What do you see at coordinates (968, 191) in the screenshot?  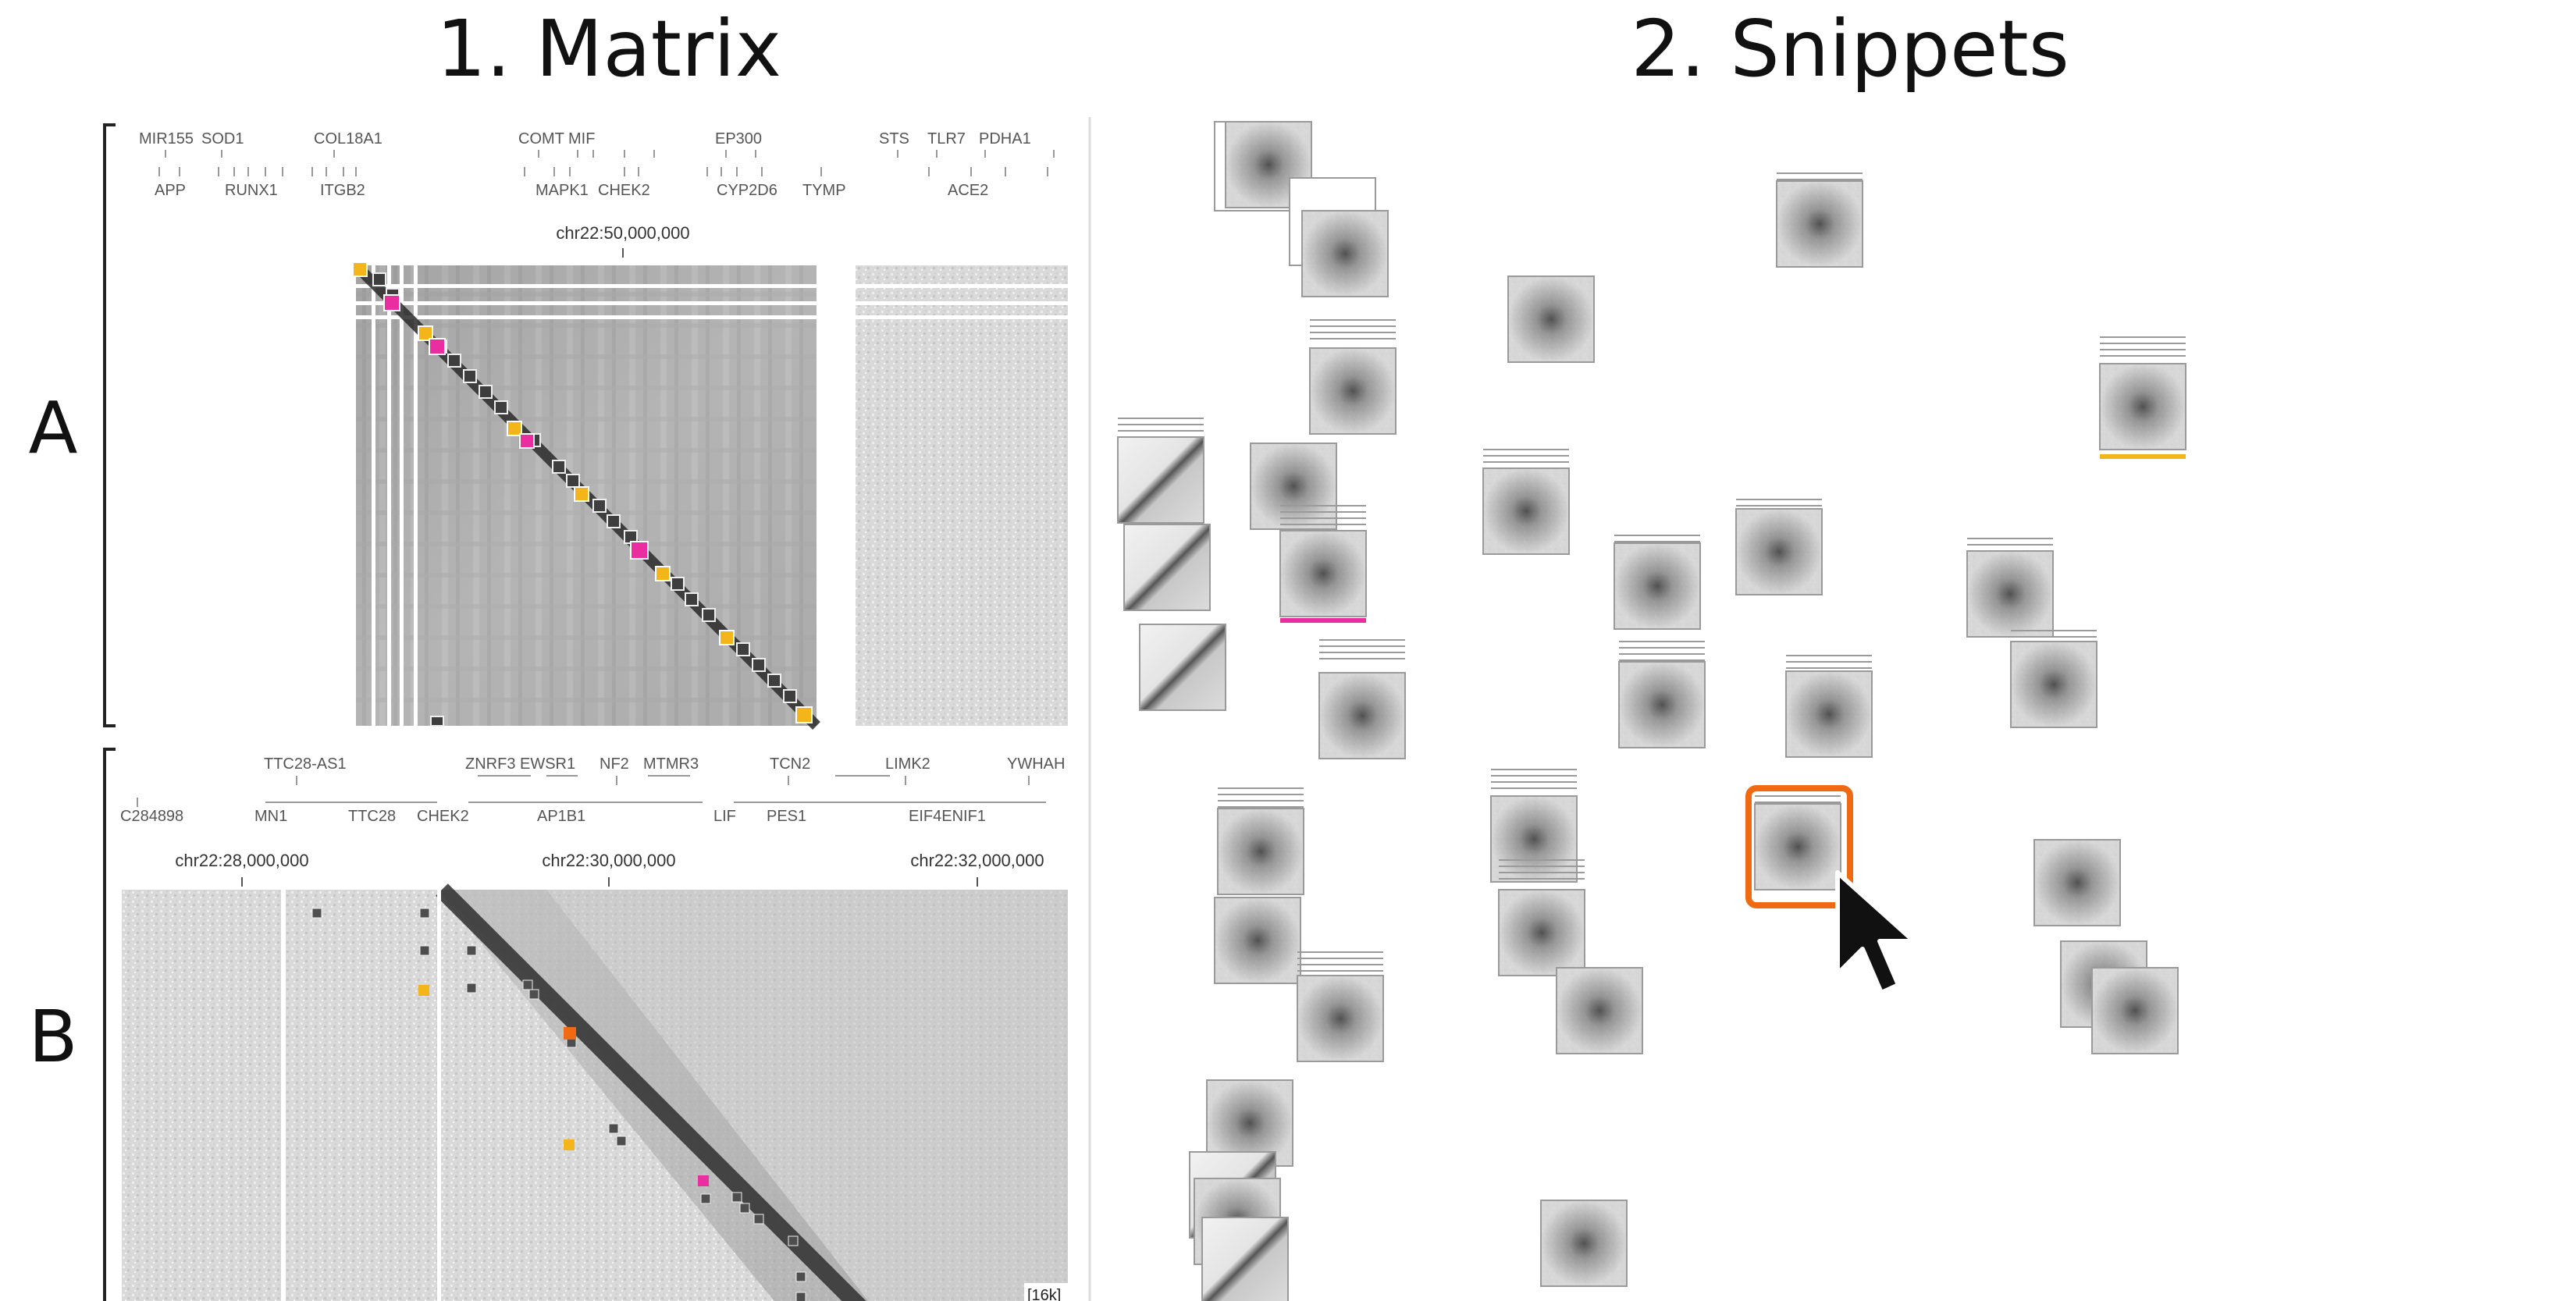 I see `gene-label: ACE2` at bounding box center [968, 191].